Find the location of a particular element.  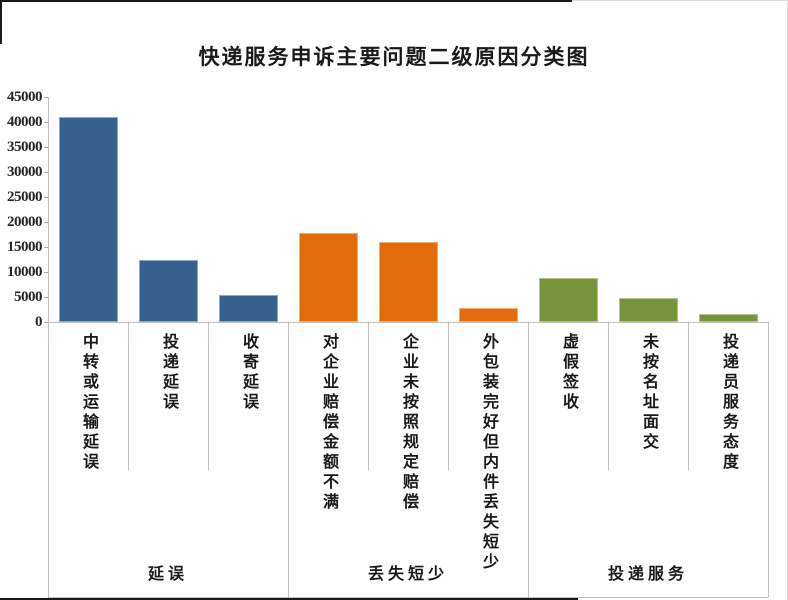

category-label: 对企业赔偿金额不满 is located at coordinates (328, 423).